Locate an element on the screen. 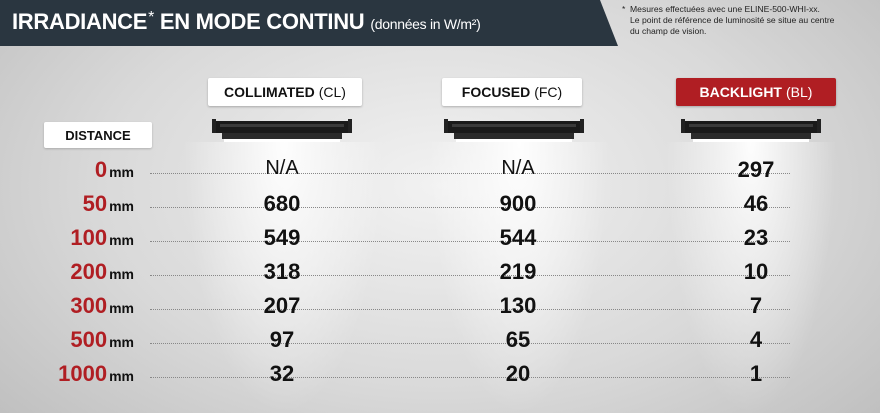  beam-collimated is located at coordinates (284, 277).